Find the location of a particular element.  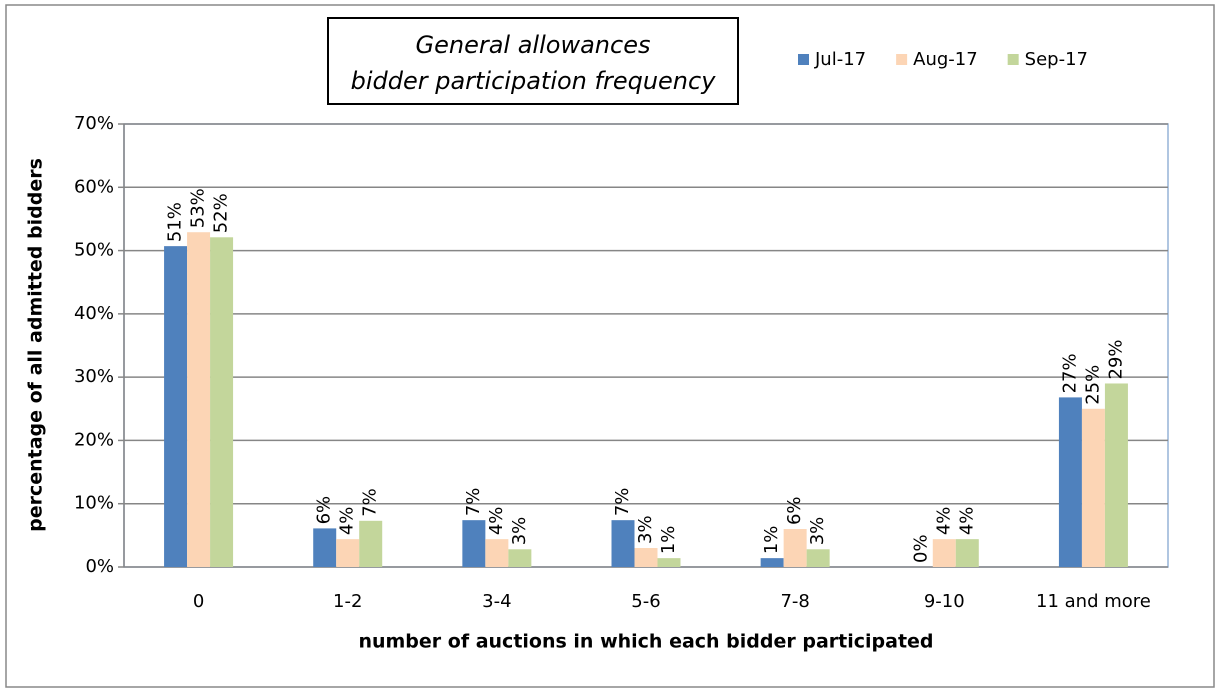

data-label: 53% is located at coordinates (198, 208).